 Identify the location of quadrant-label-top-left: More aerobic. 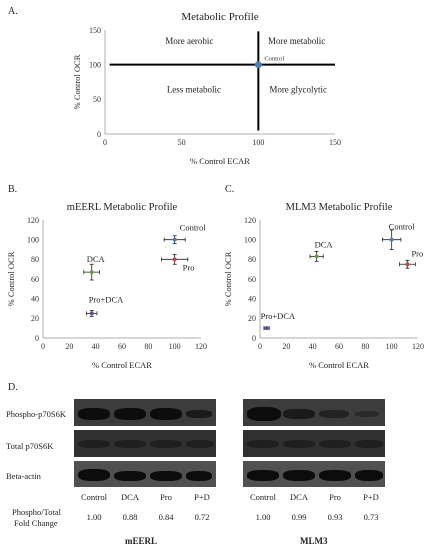
(189, 41).